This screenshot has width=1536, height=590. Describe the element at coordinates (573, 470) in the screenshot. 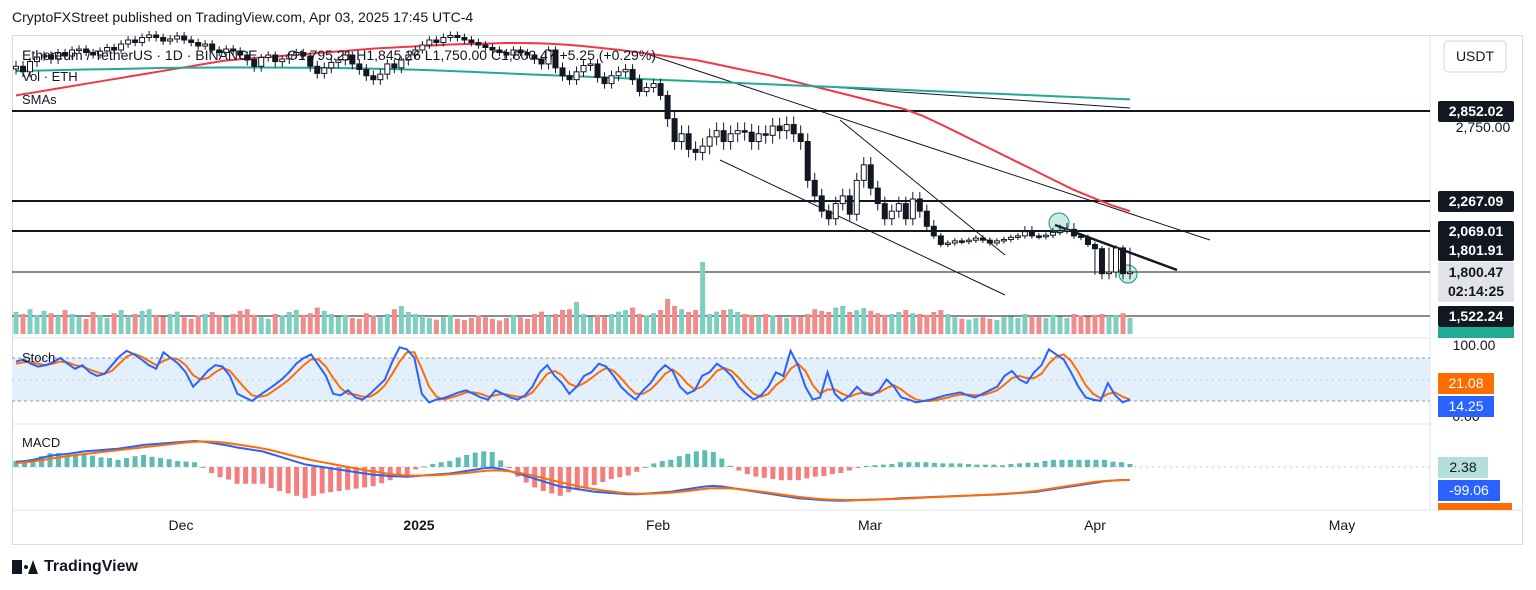

I see `macd-signal-line` at that location.